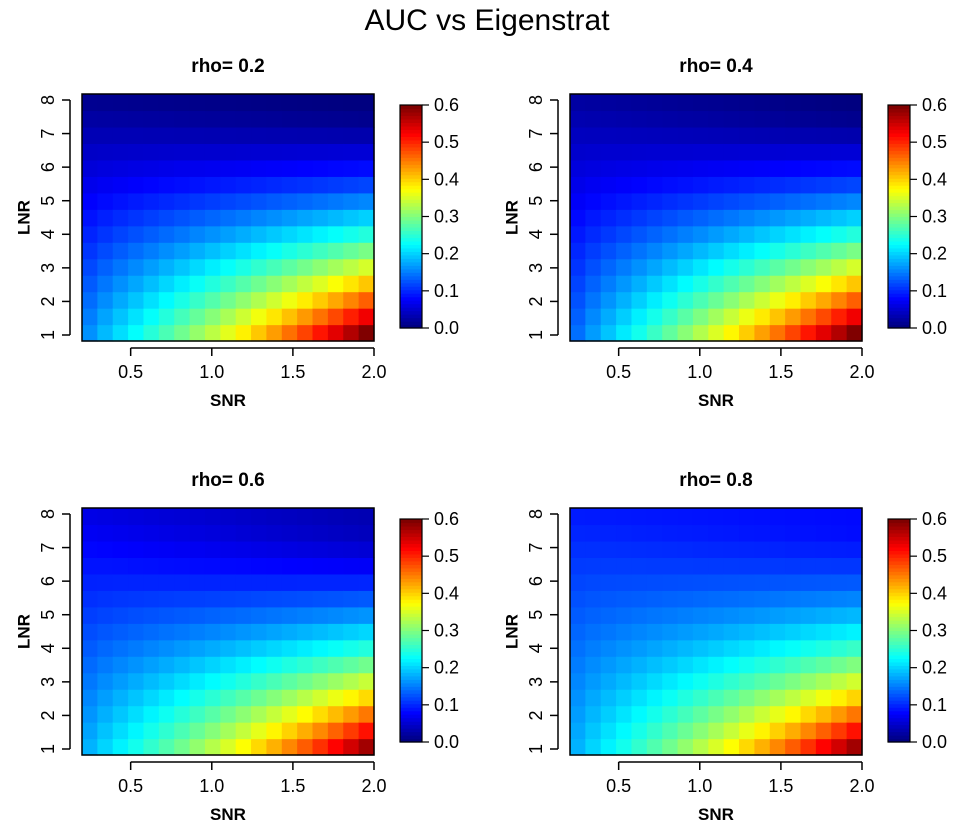 This screenshot has height=838, width=965. I want to click on plot-frame, so click(228, 631).